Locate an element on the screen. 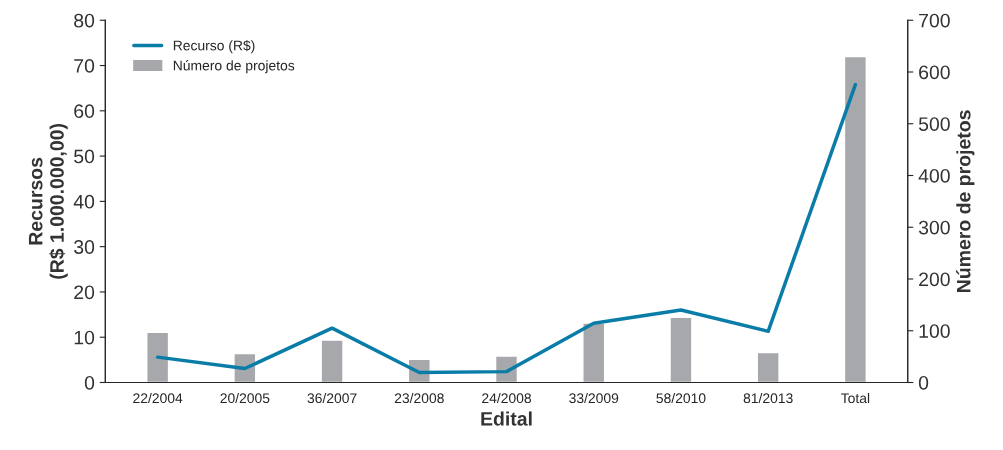 This screenshot has width=1003, height=450. y-tick-label: 10 is located at coordinates (84, 337).